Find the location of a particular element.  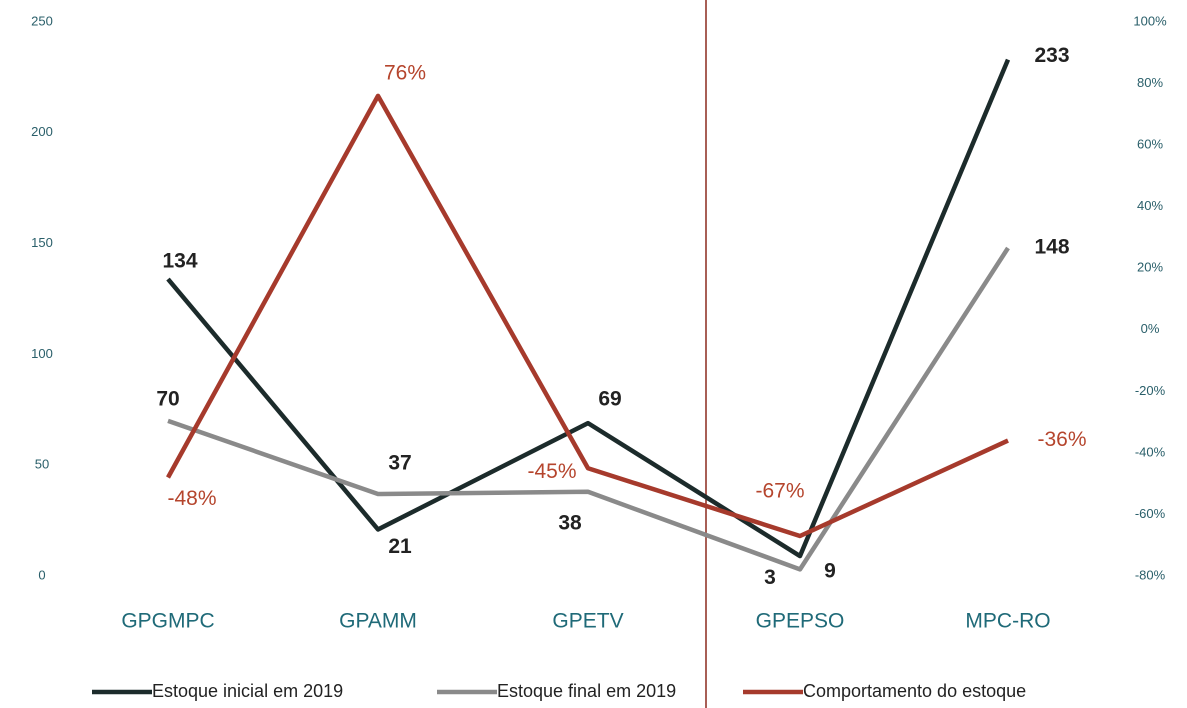

y-tick-label: 50 is located at coordinates (42, 464).